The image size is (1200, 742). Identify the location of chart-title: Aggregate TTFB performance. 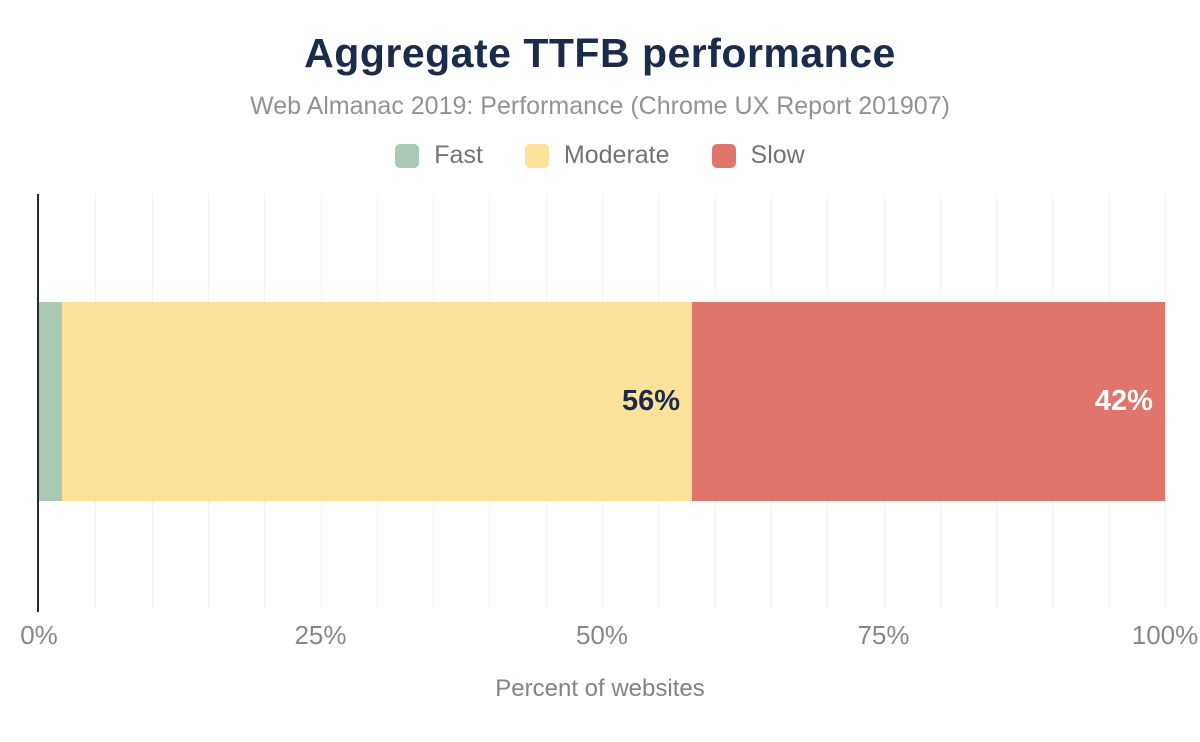
(600, 53).